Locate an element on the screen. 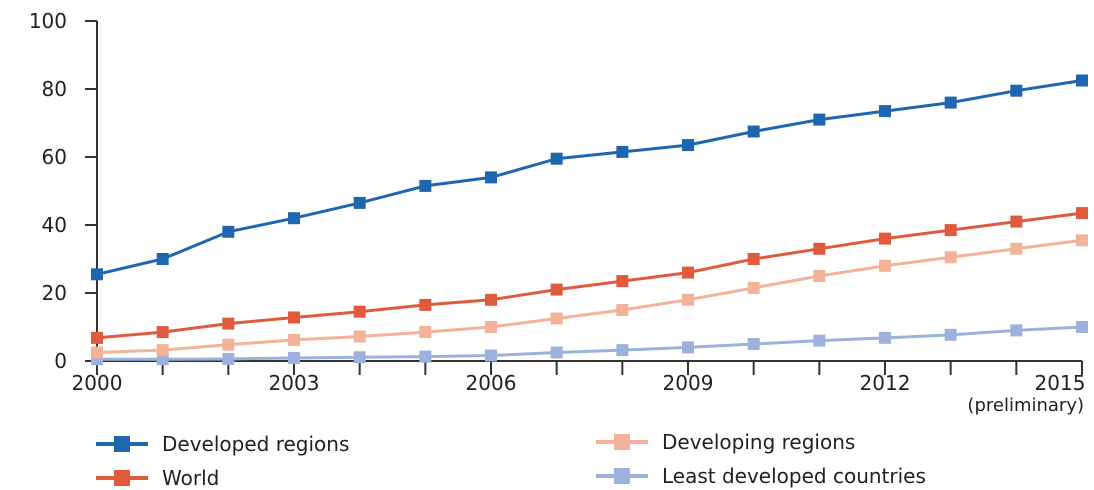 Image resolution: width=1094 pixels, height=490 pixels. legend-label-developed: Developed regions is located at coordinates (256, 444).